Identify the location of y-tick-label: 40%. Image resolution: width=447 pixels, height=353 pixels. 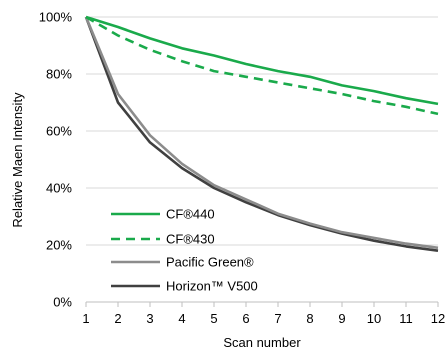
(59, 188).